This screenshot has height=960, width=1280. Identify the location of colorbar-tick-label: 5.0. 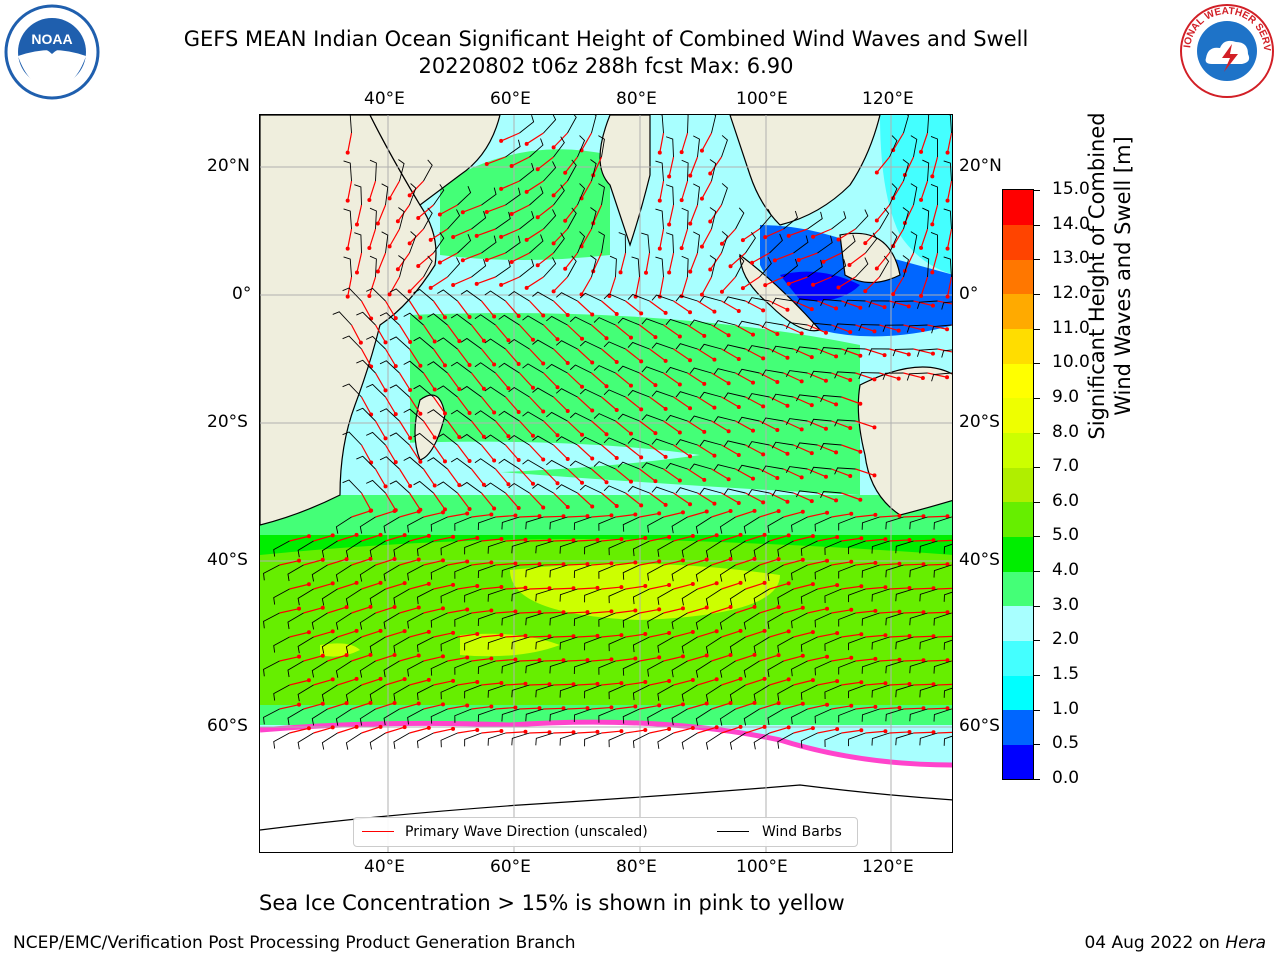
(1066, 535).